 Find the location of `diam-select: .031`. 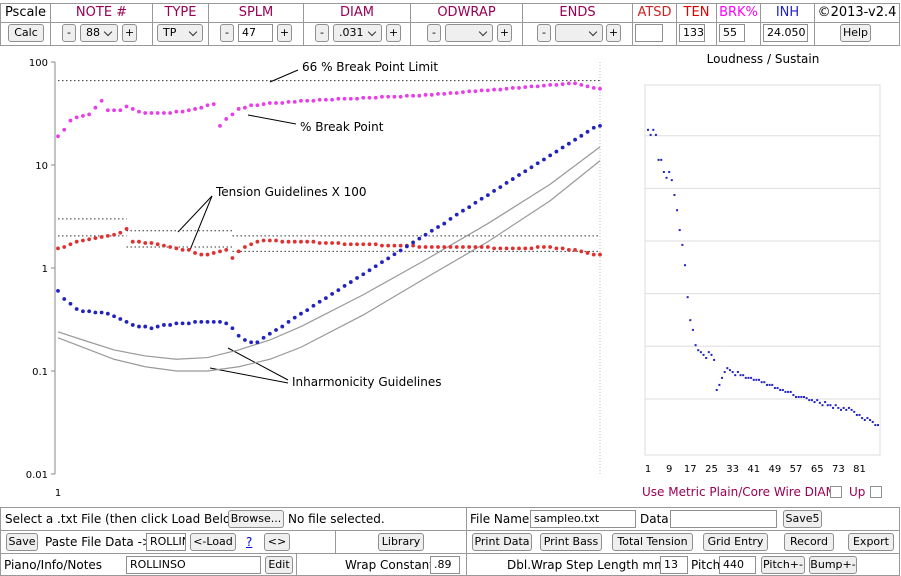

diam-select: .031 is located at coordinates (357, 33).